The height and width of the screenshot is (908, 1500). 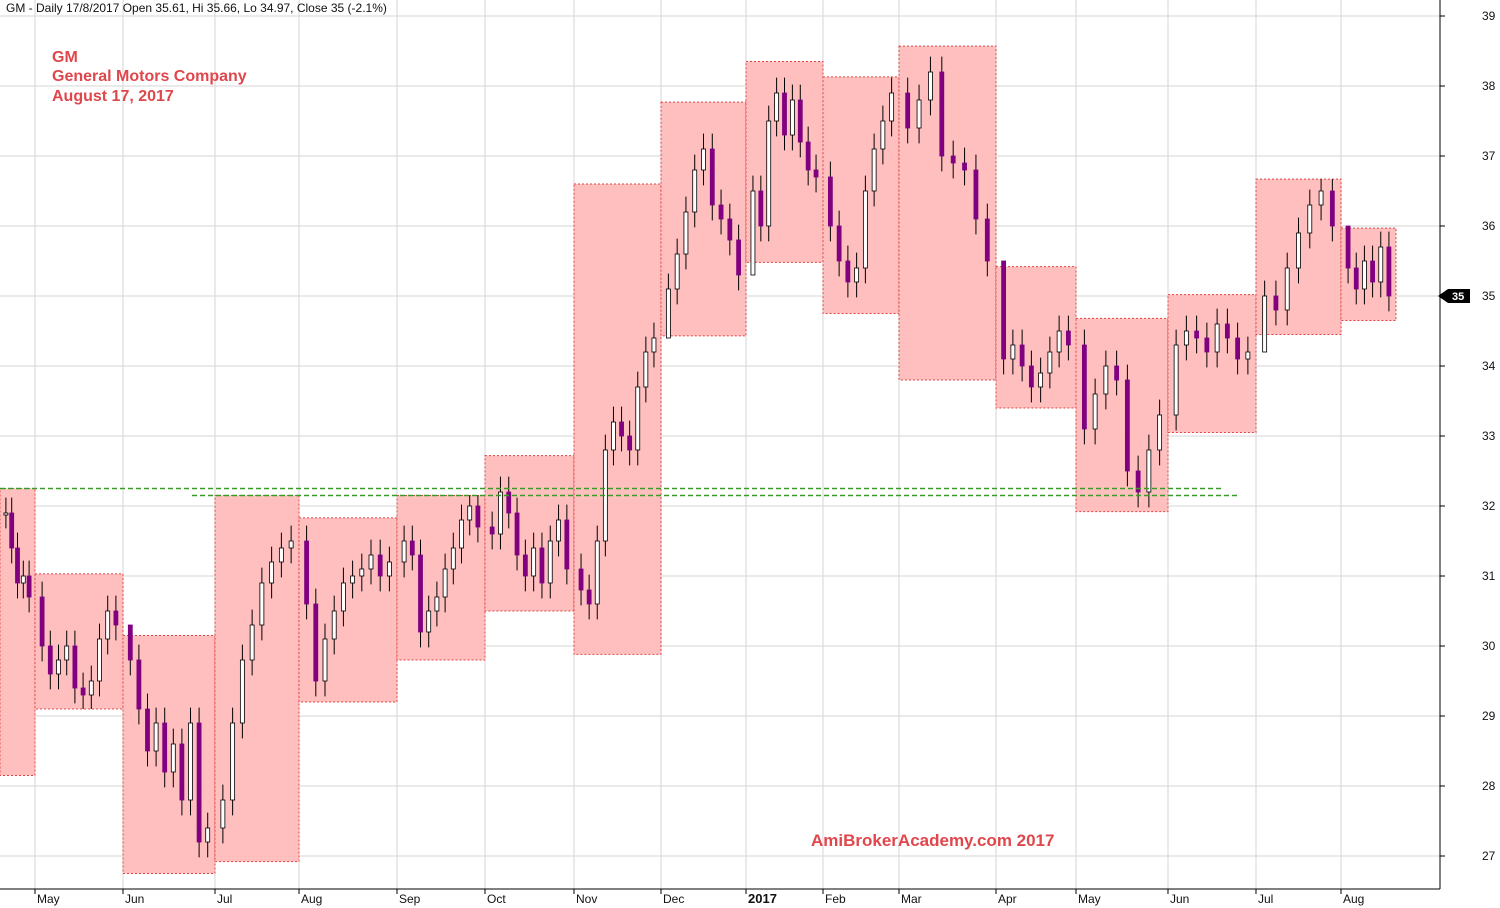 I want to click on x-tick-label: Nov, so click(x=586, y=899).